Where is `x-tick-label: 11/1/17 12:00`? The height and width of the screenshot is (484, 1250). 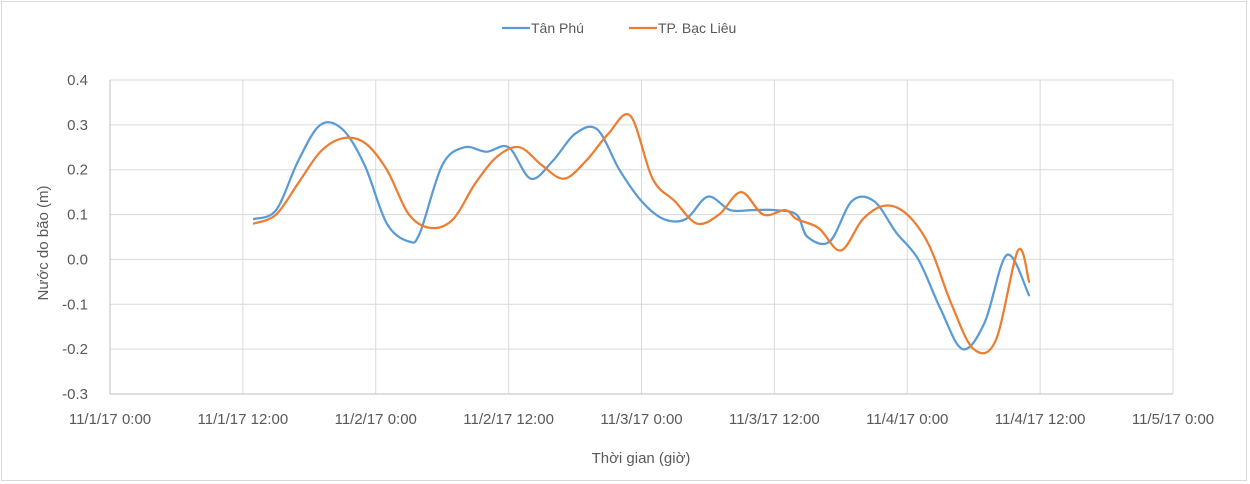
x-tick-label: 11/1/17 12:00 is located at coordinates (243, 419).